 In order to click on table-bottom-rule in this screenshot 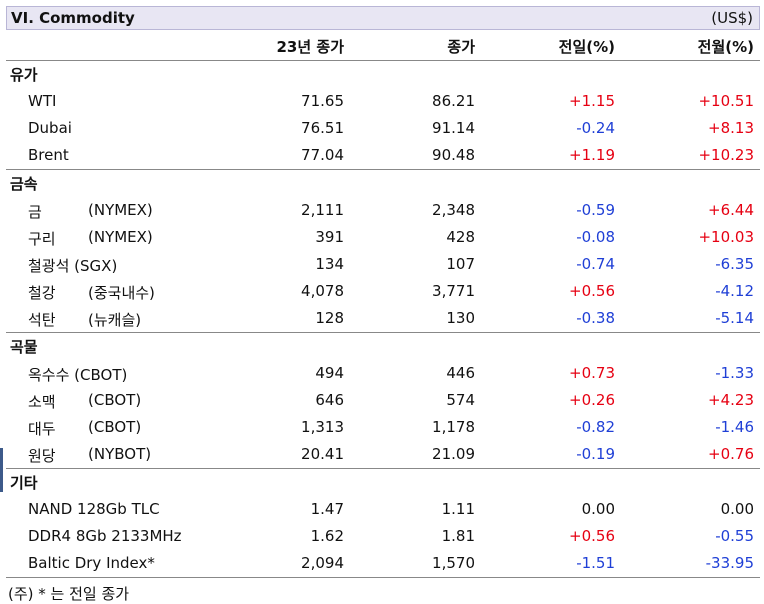, I will do `click(383, 577)`.